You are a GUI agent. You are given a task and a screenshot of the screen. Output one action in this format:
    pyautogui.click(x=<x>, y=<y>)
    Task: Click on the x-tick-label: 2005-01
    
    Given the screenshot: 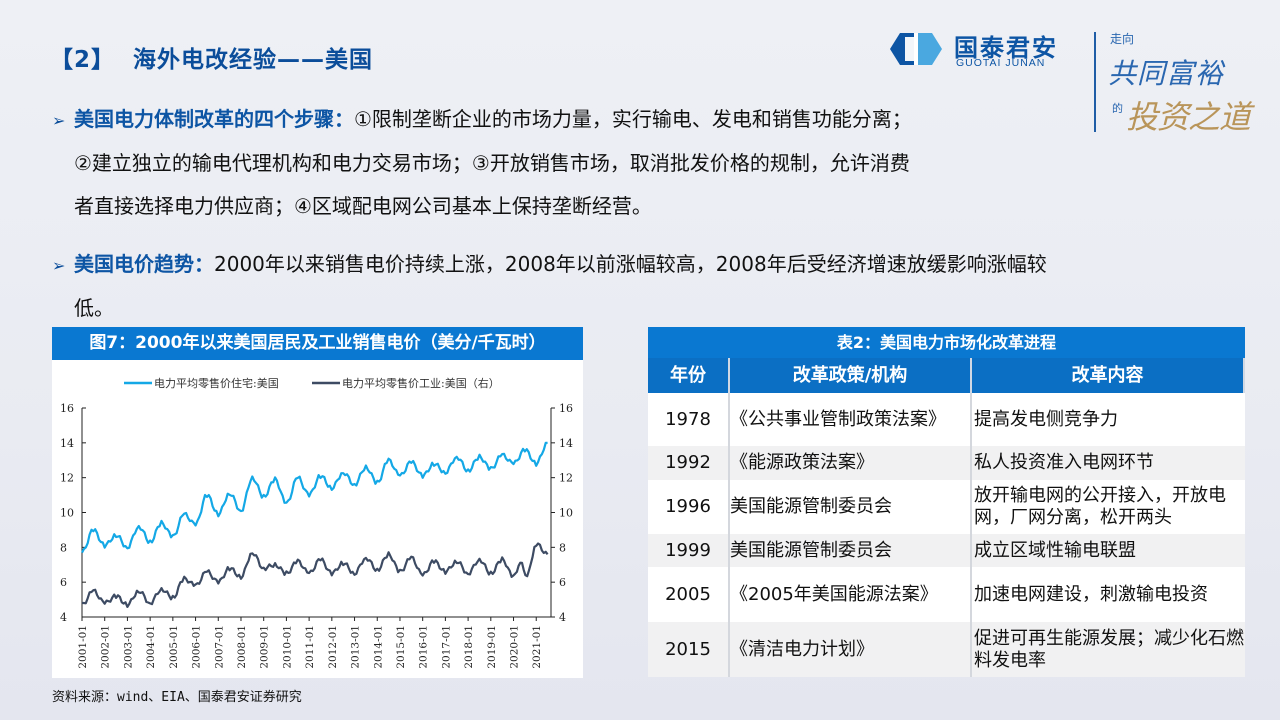 What is the action you would take?
    pyautogui.click(x=174, y=647)
    